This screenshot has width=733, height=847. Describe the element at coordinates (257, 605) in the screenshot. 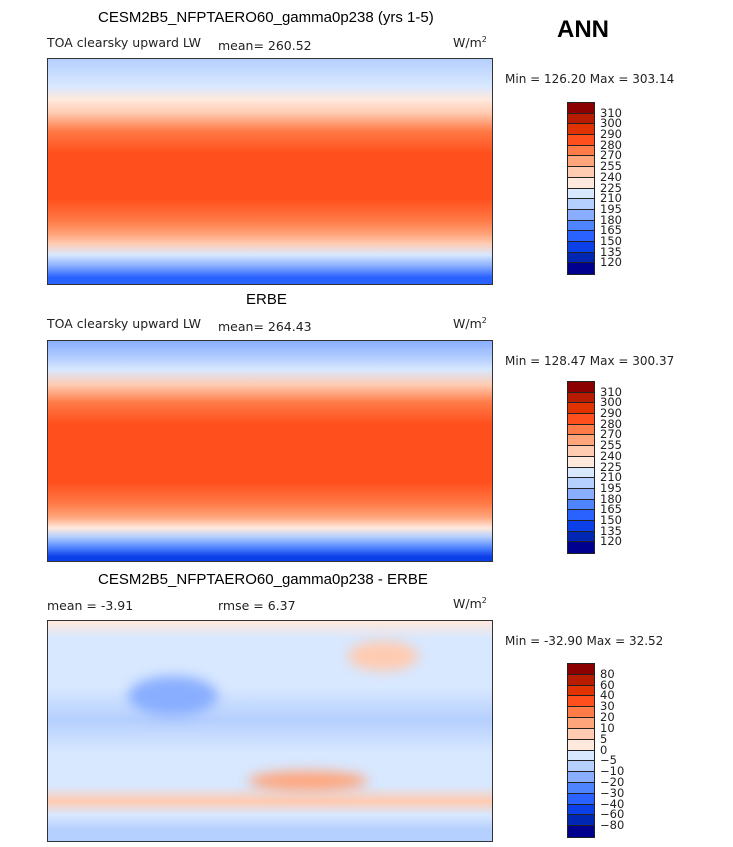

I see `panel3-rmse: rmse = 6.37` at that location.